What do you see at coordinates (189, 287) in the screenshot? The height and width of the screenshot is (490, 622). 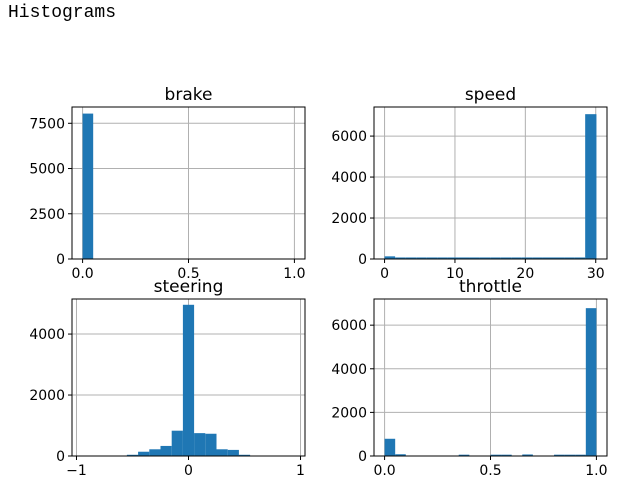 I see `chart-title: steering` at bounding box center [189, 287].